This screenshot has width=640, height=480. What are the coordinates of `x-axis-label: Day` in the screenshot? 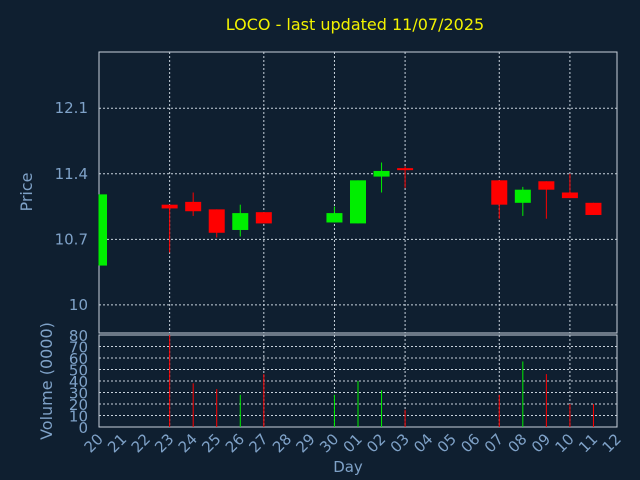 It's located at (348, 467).